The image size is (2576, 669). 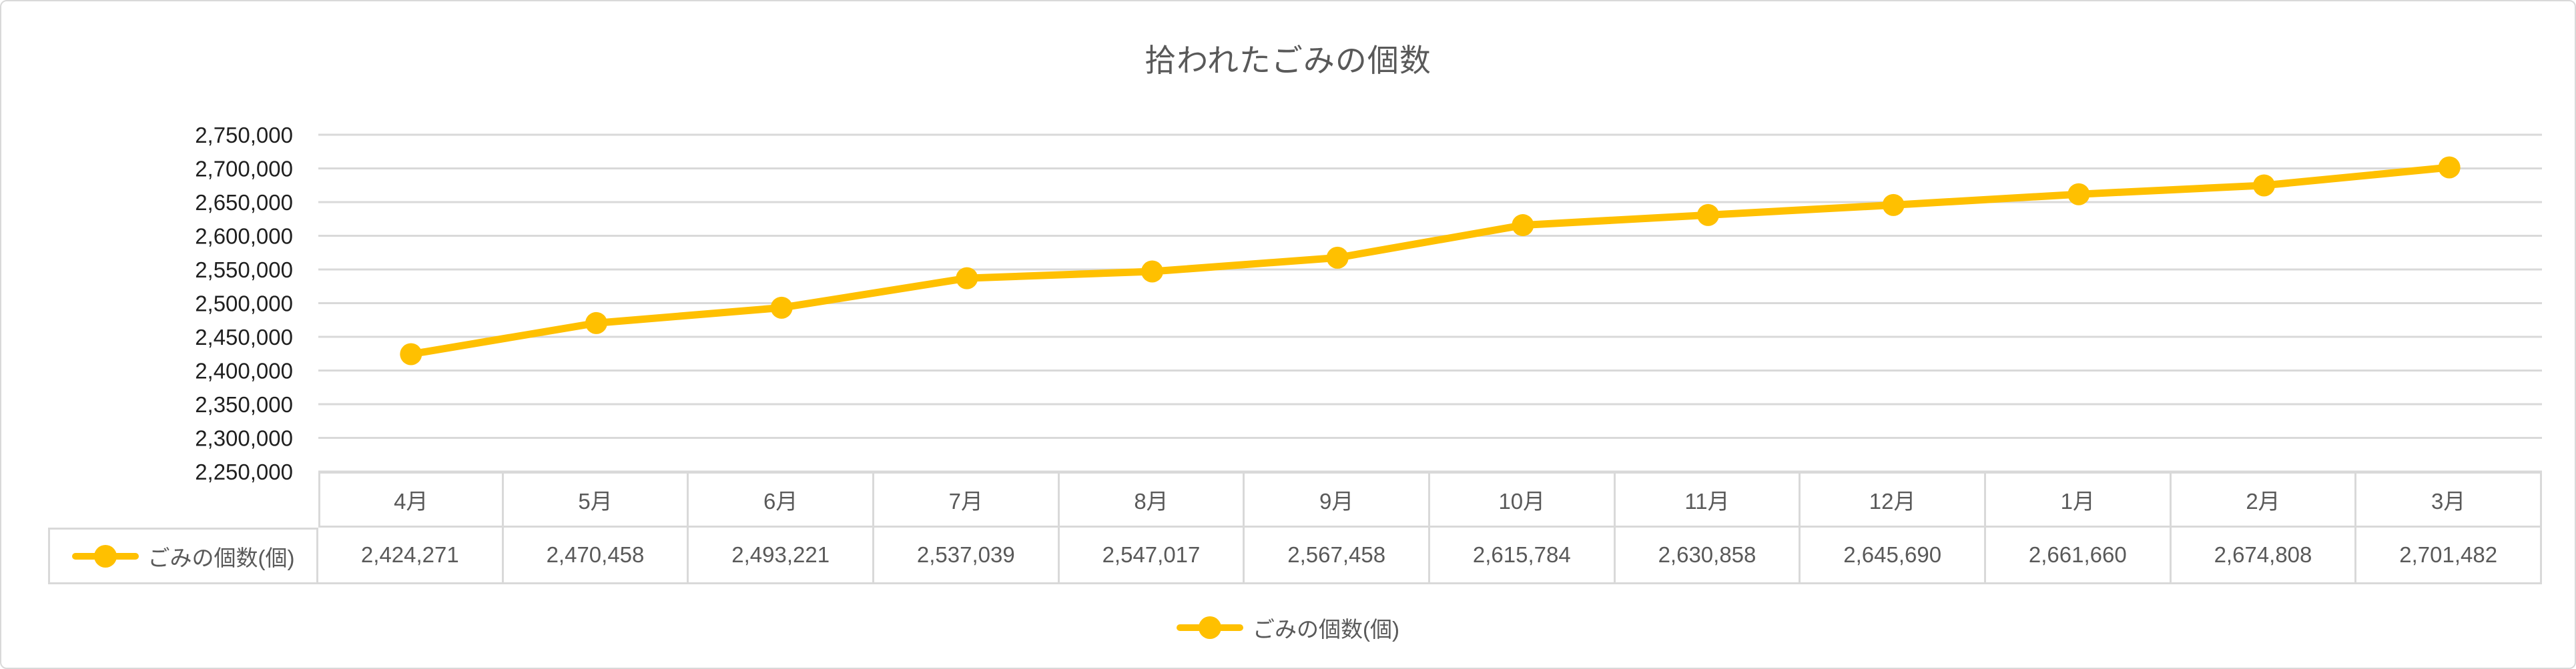 What do you see at coordinates (244, 438) in the screenshot?
I see `y-axis-label: 2,300,000` at bounding box center [244, 438].